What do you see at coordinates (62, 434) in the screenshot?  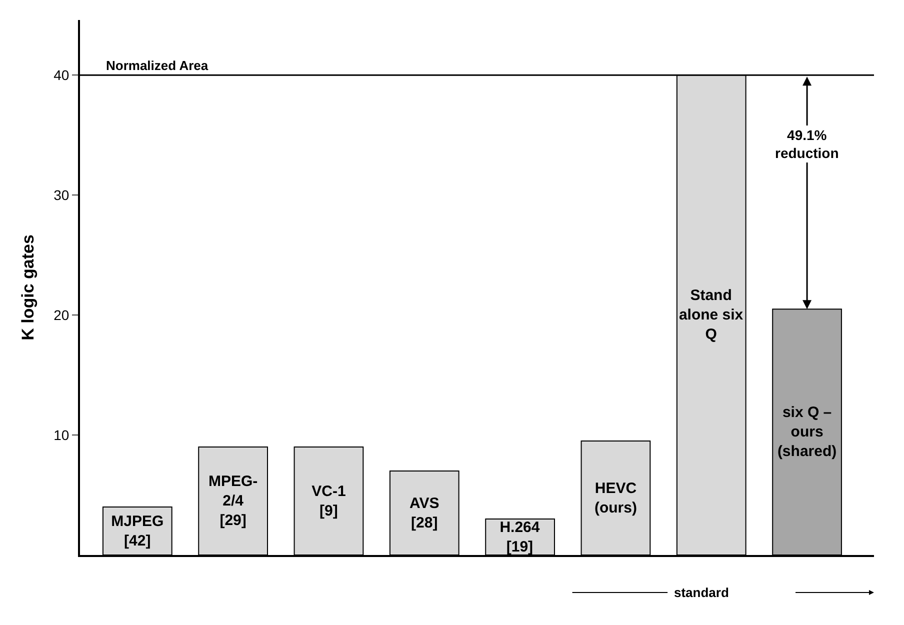 I see `y-tick-label: 10` at bounding box center [62, 434].